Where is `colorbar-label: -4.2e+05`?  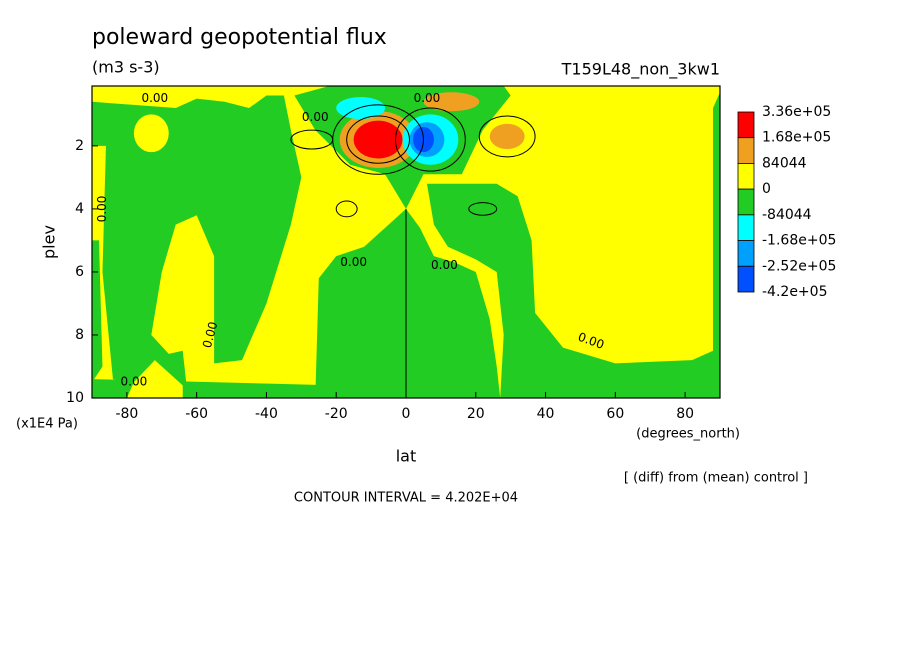
colorbar-label: -4.2e+05 is located at coordinates (794, 292).